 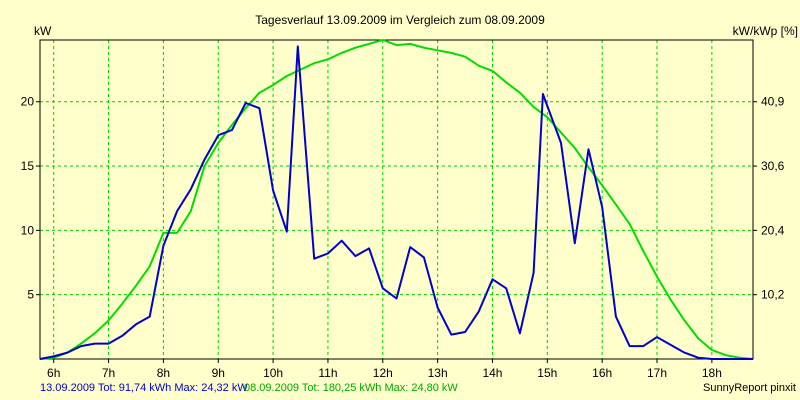 What do you see at coordinates (773, 102) in the screenshot?
I see `y-right-tick-label-3: 40,9` at bounding box center [773, 102].